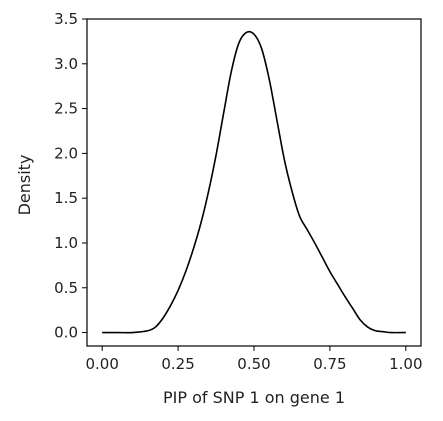 This screenshot has height=421, width=443. Describe the element at coordinates (66, 64) in the screenshot. I see `y-tick-label: 3.0` at that location.